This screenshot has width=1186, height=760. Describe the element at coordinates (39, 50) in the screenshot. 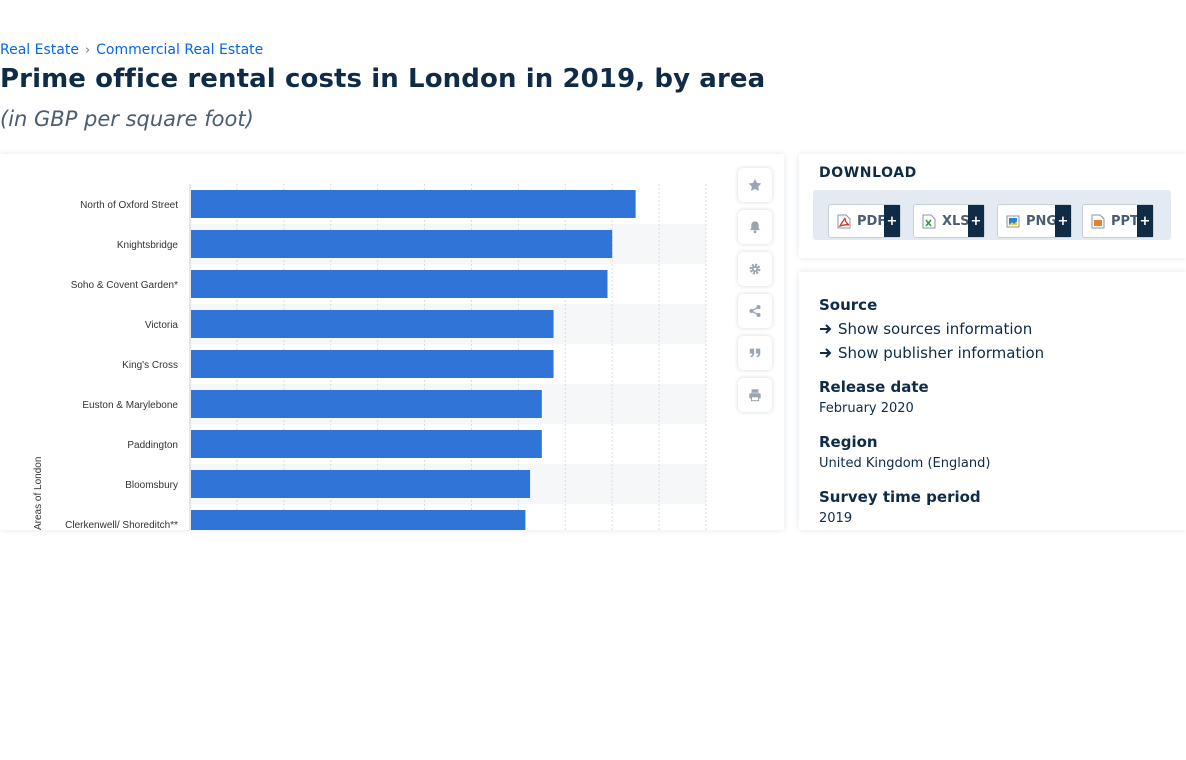

I see `breadcrumb-link-real-estate: Real Estate` at that location.